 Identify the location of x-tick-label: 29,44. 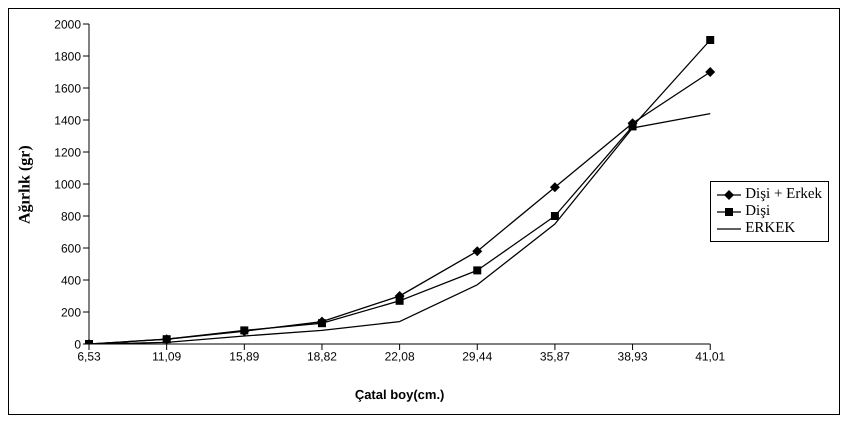
(477, 357).